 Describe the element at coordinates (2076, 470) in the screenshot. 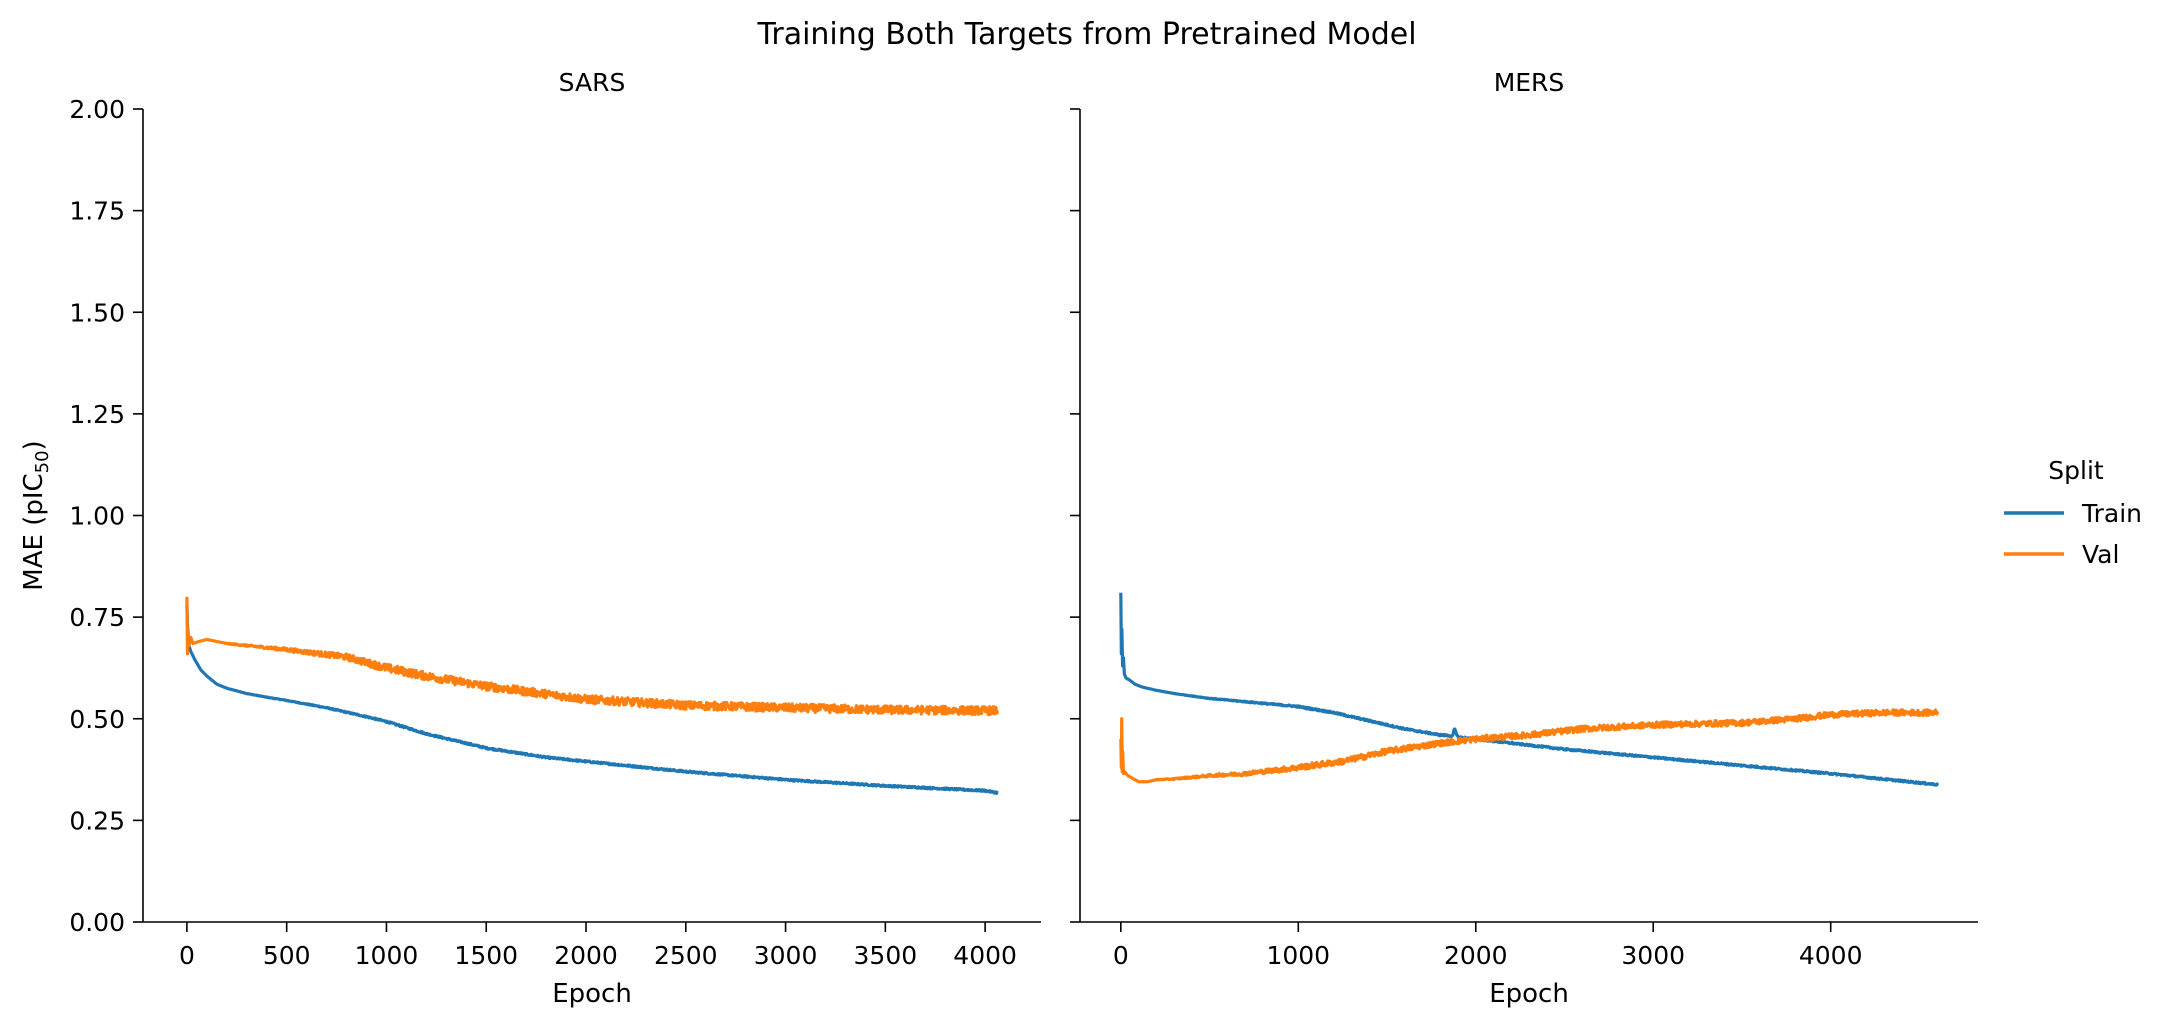

I see `legend-title: Split` at that location.